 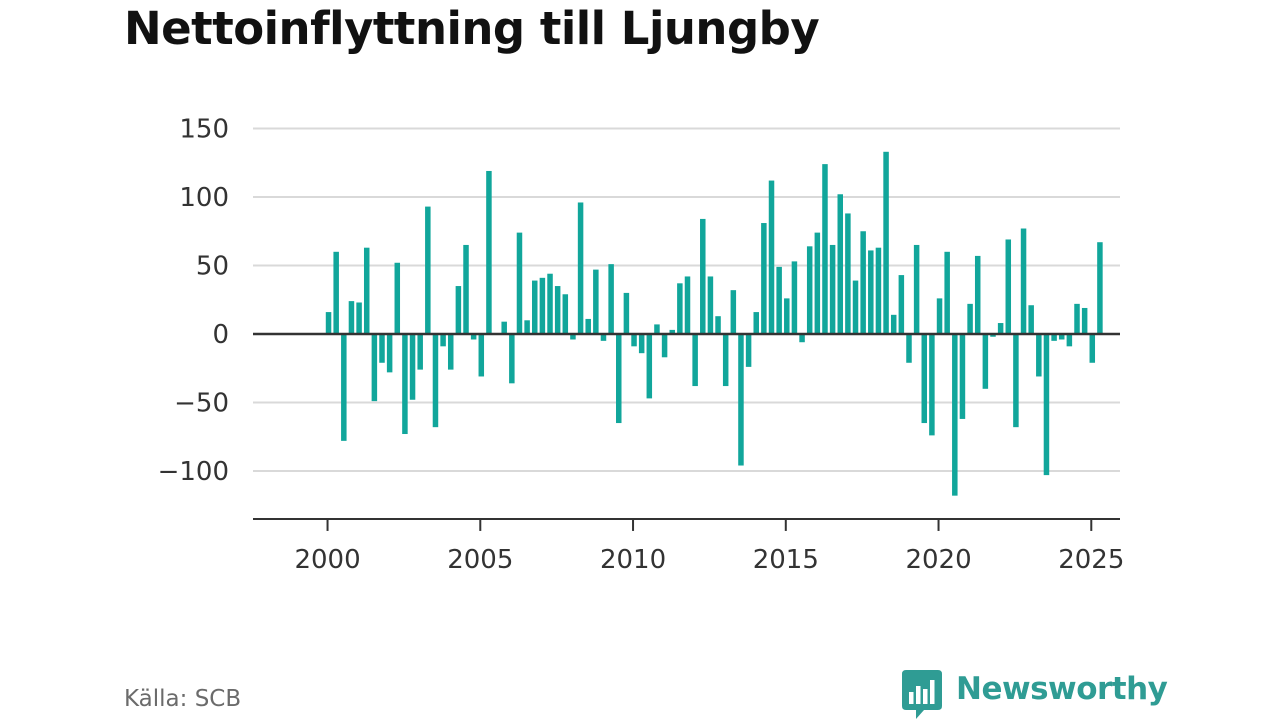 I want to click on x-tick-label: 2010, so click(x=633, y=560).